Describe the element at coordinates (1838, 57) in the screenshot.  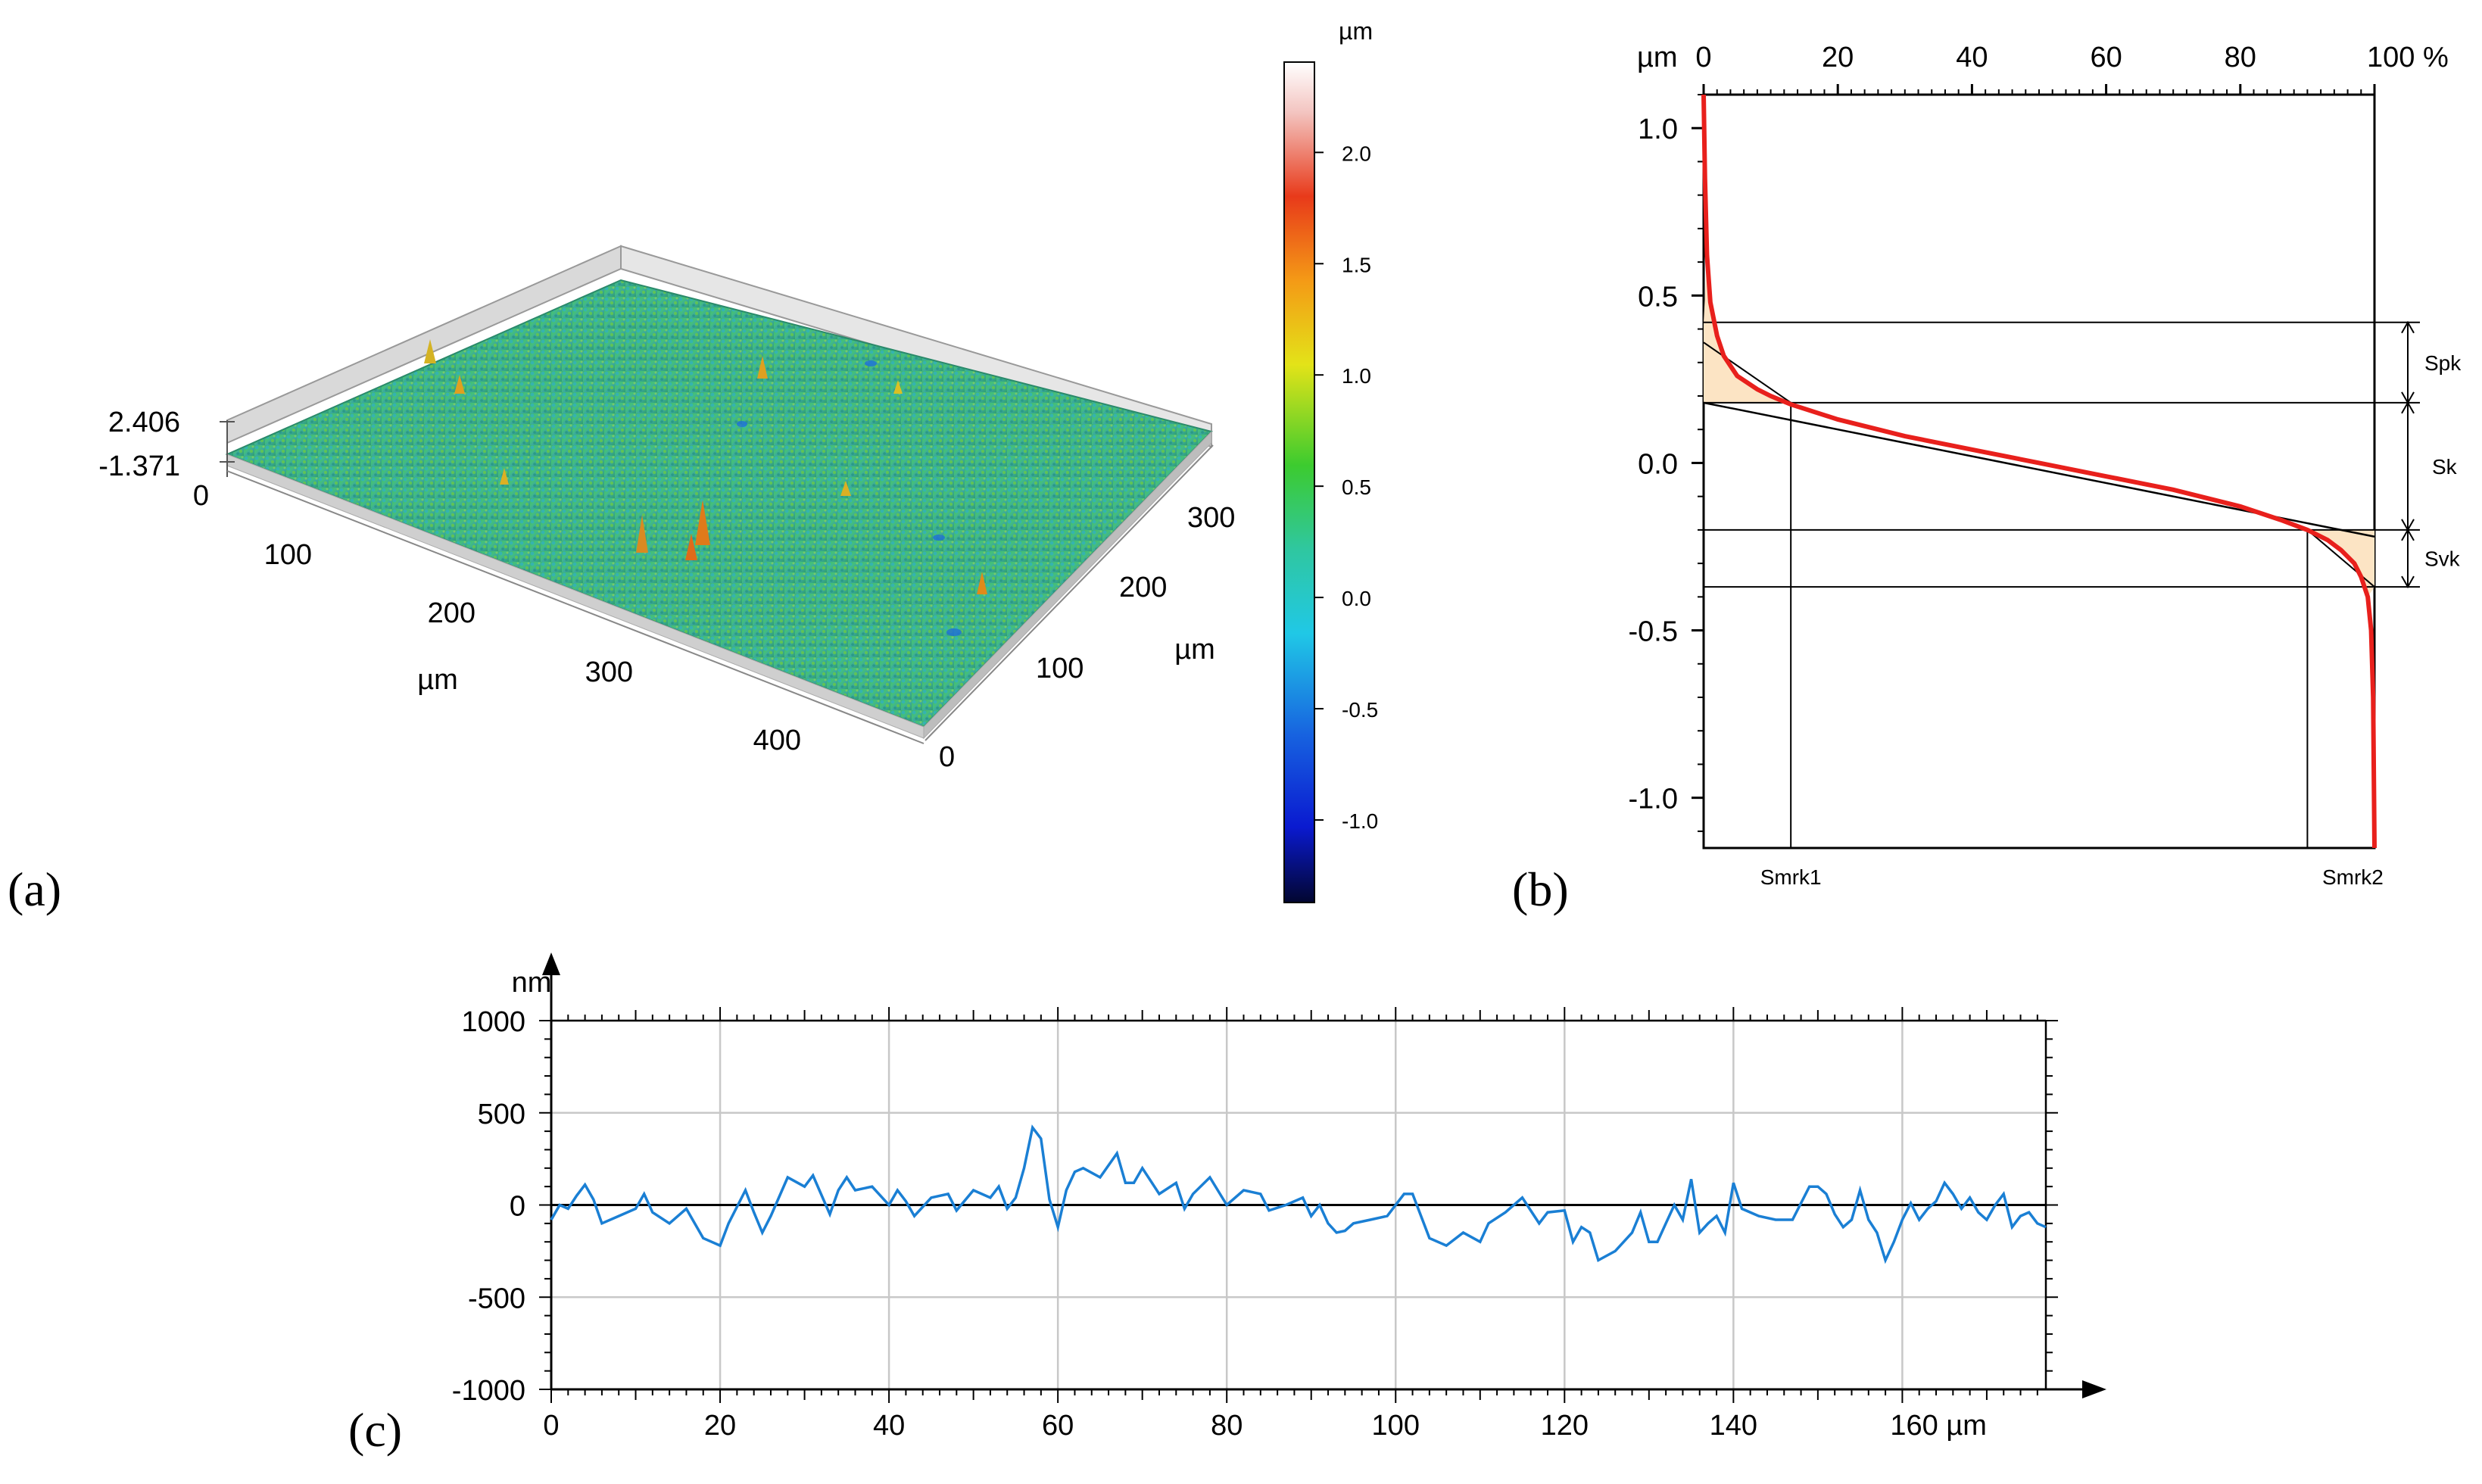
I see `b-x-tick-label: 20` at that location.